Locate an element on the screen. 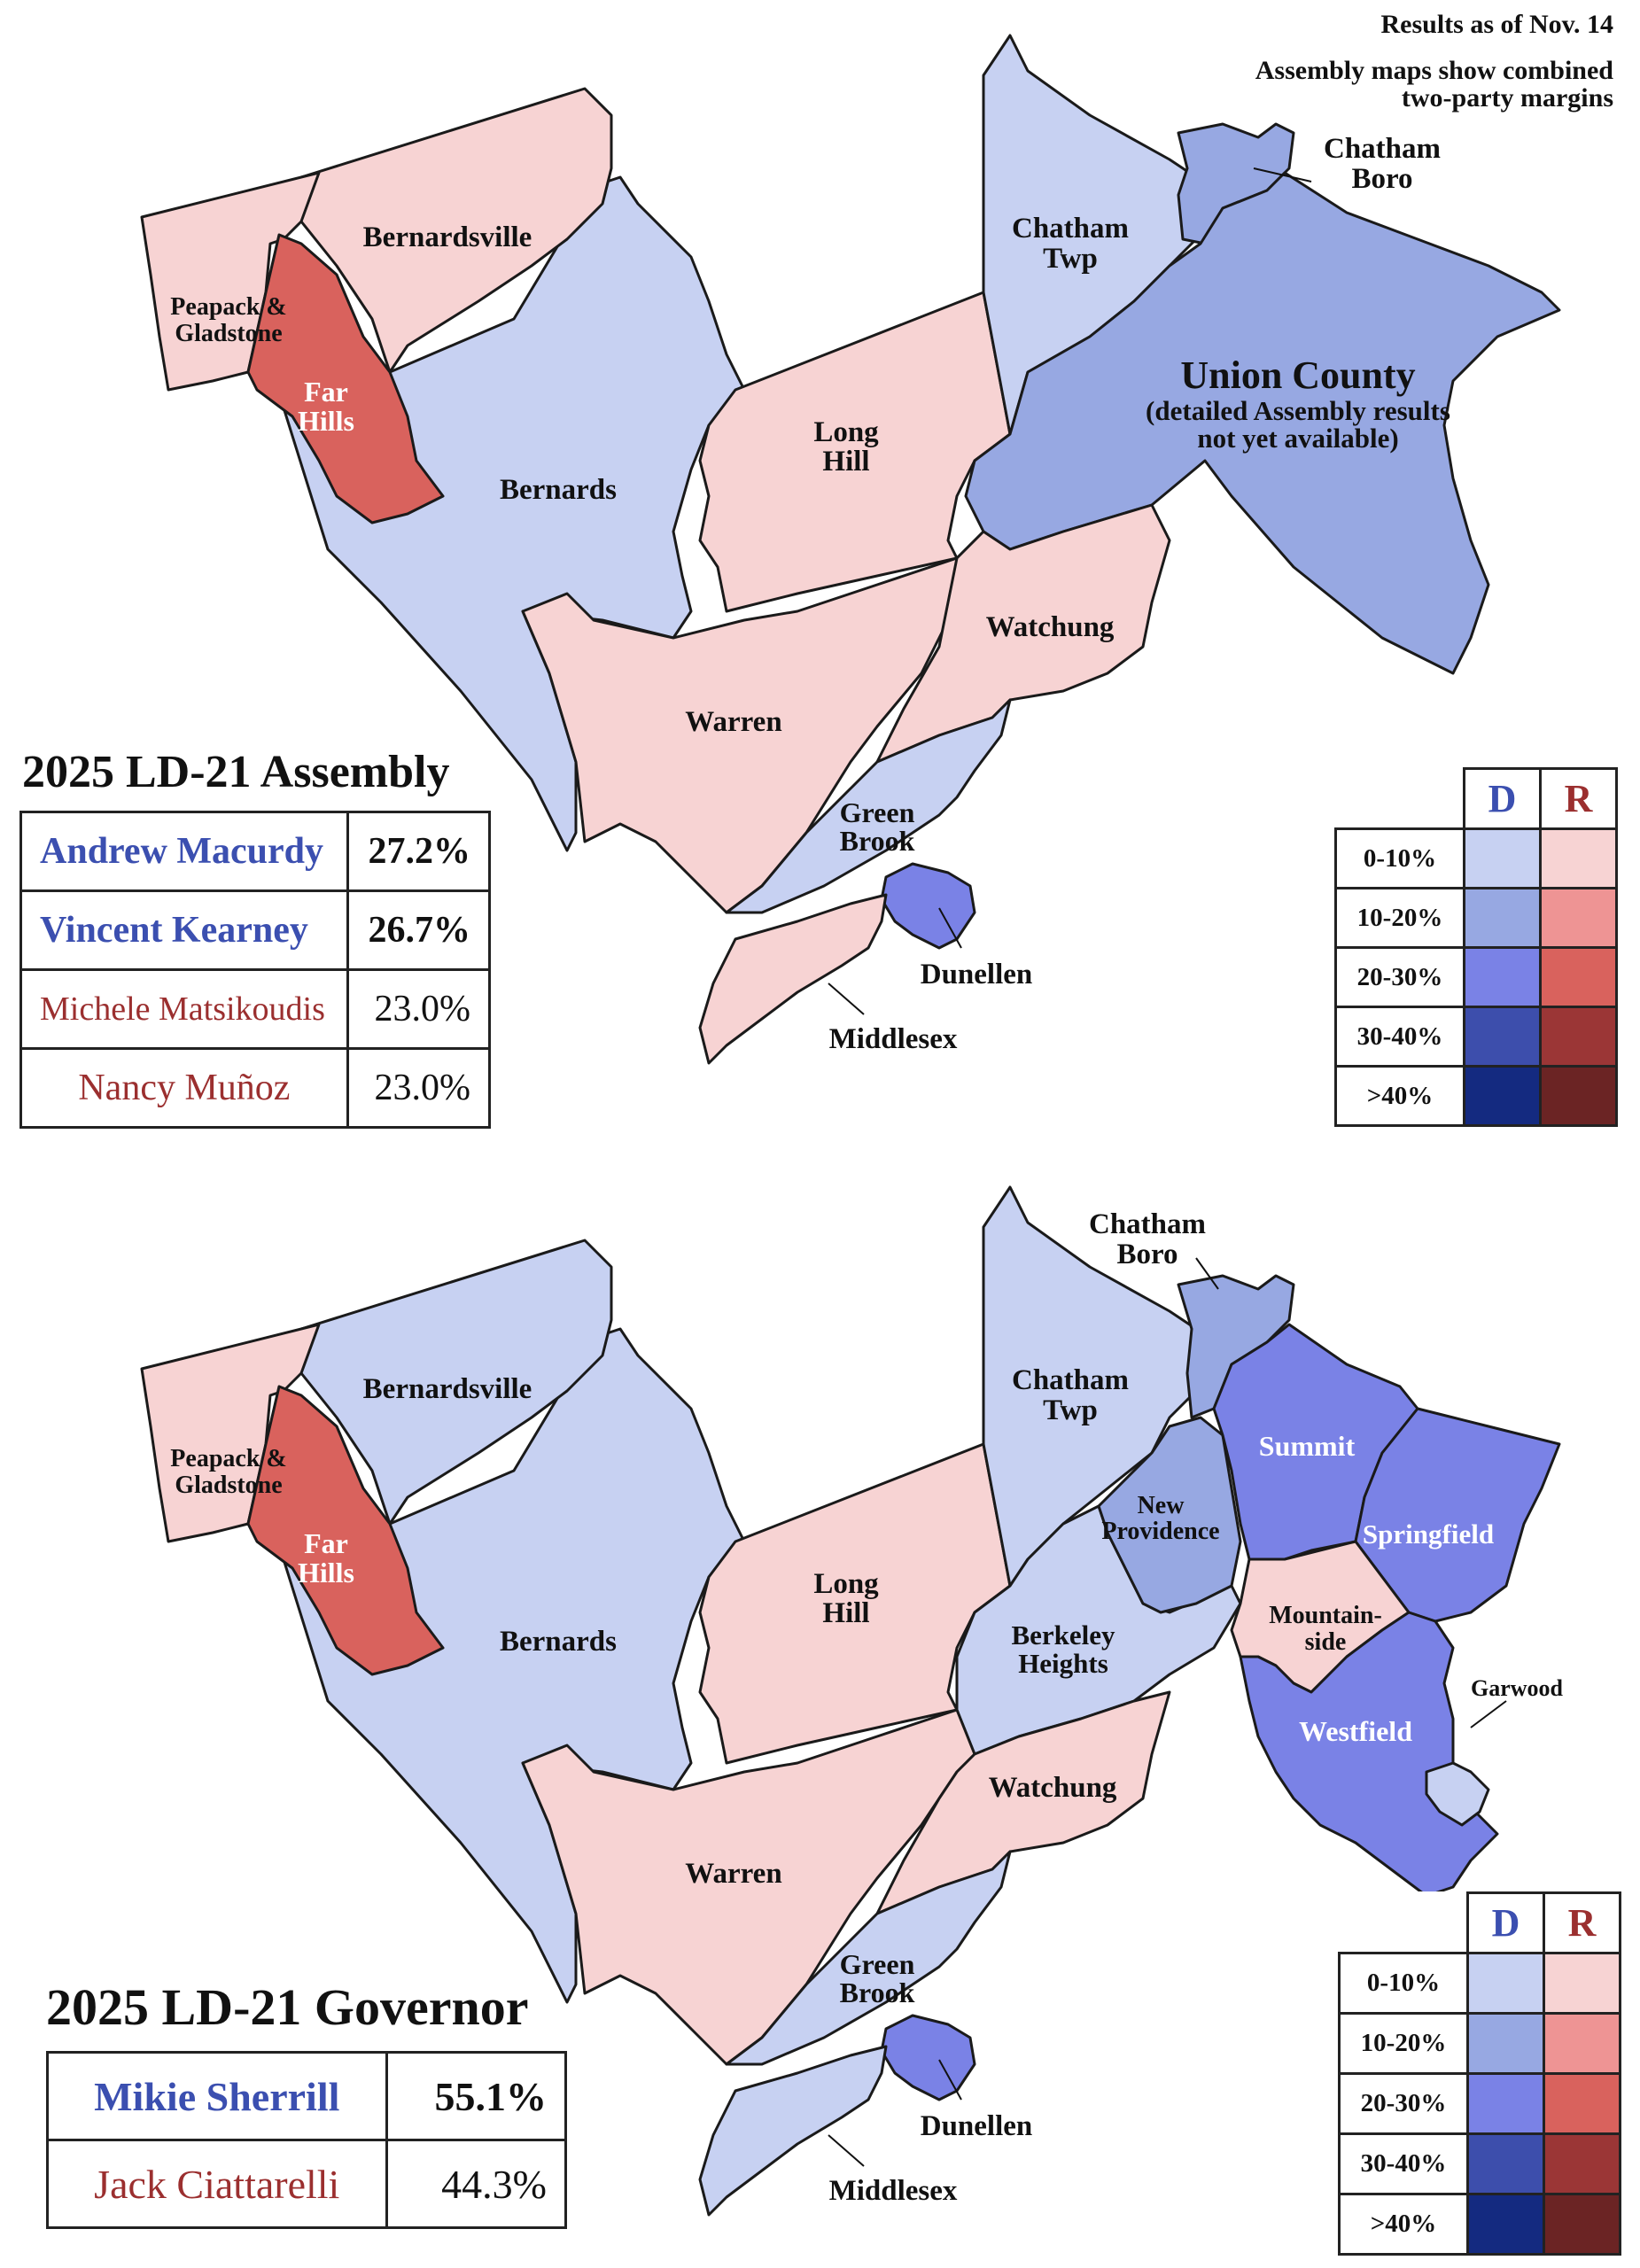  candidate-pct: 27.2% is located at coordinates (419, 851).